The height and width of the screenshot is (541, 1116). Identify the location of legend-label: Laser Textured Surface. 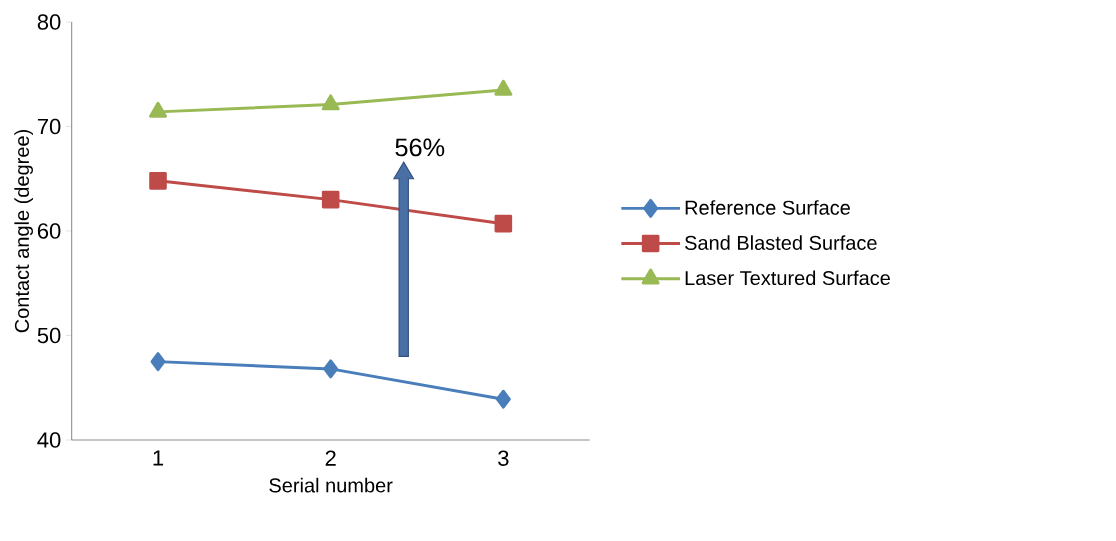
(787, 278).